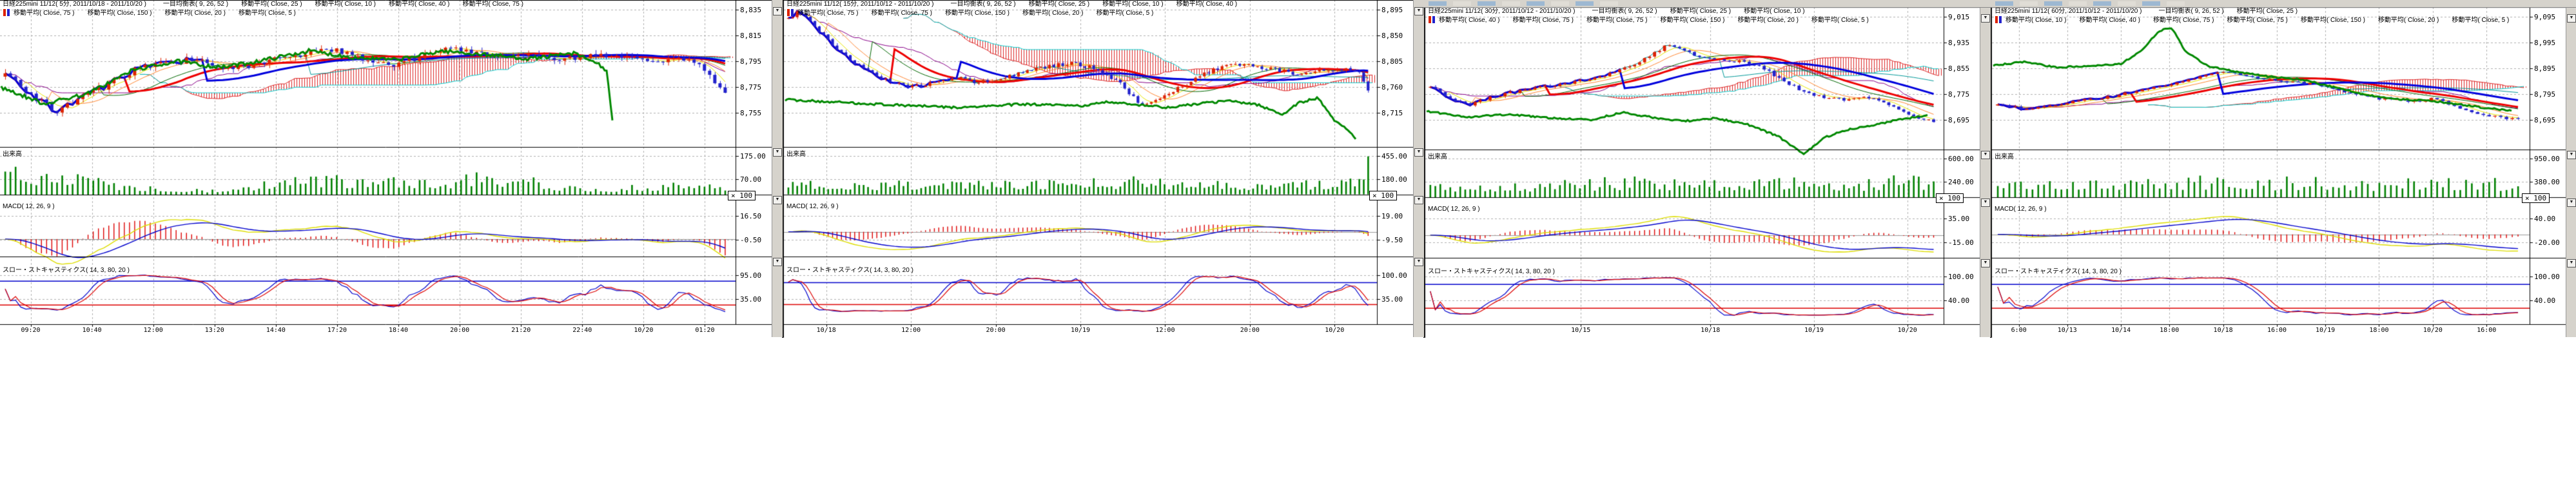 The width and height of the screenshot is (2576, 495). What do you see at coordinates (1392, 240) in the screenshot?
I see `macd-tick-label: -9.50` at bounding box center [1392, 240].